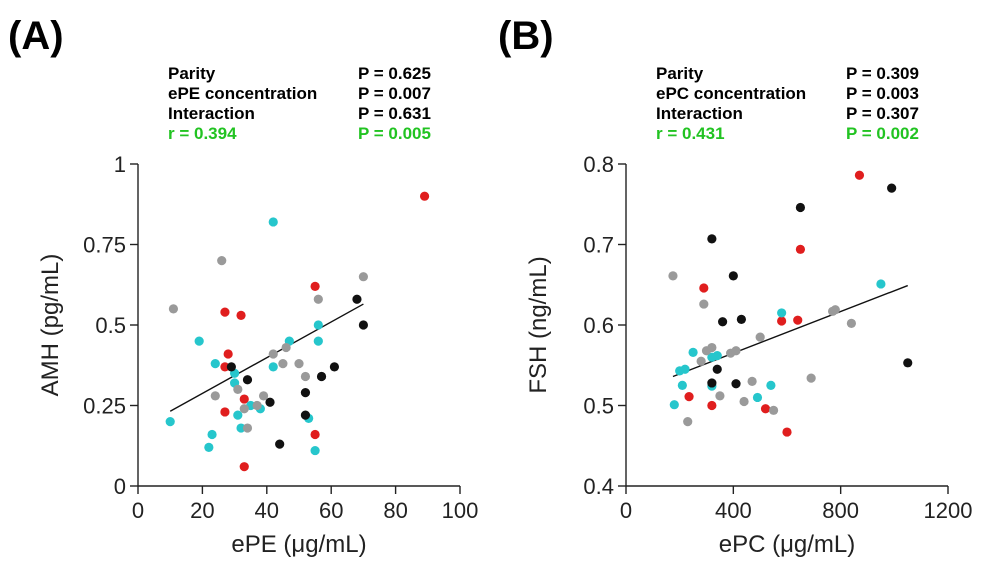  Describe the element at coordinates (598, 164) in the screenshot. I see `y-tick-label: 0.8` at that location.